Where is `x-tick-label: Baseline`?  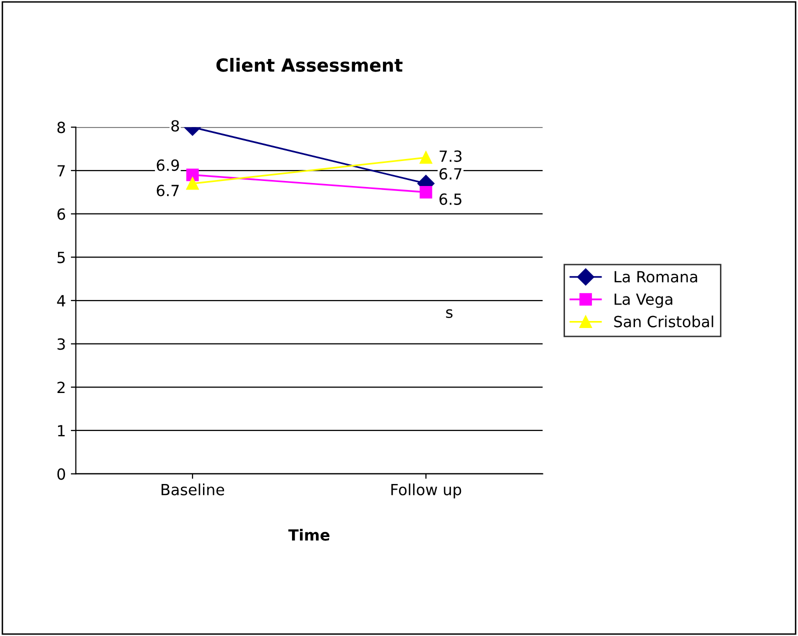
x-tick-label: Baseline is located at coordinates (193, 490).